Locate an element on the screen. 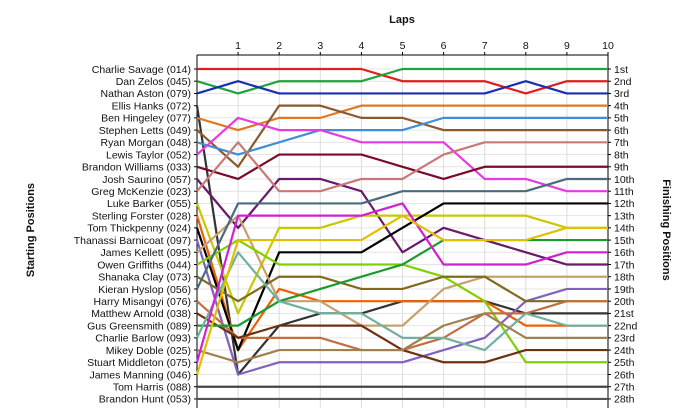 The height and width of the screenshot is (420, 700). lap-label: 2 is located at coordinates (279, 46).